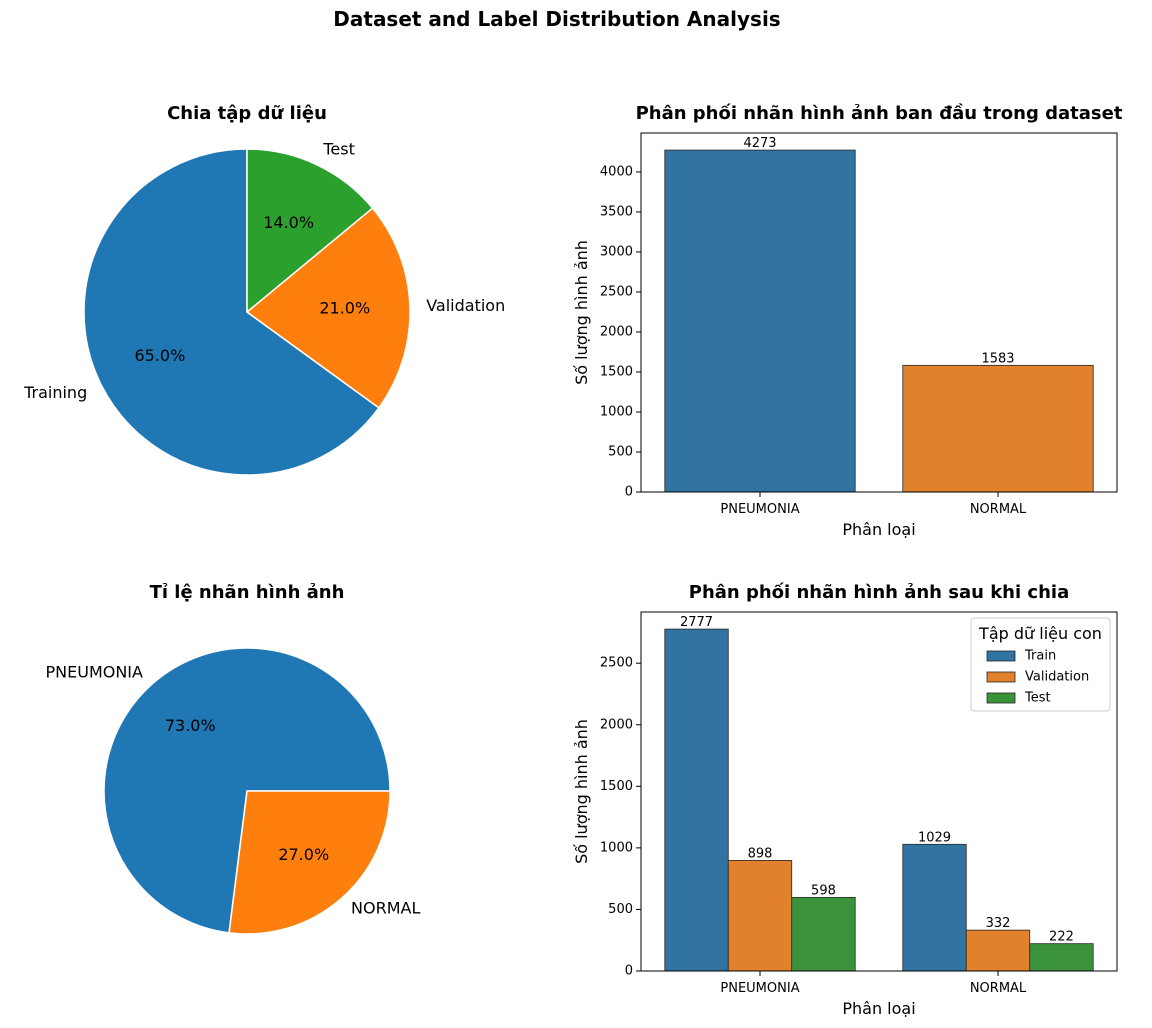 This screenshot has height=1028, width=1152. I want to click on legend-label-test: Test, so click(1037, 698).